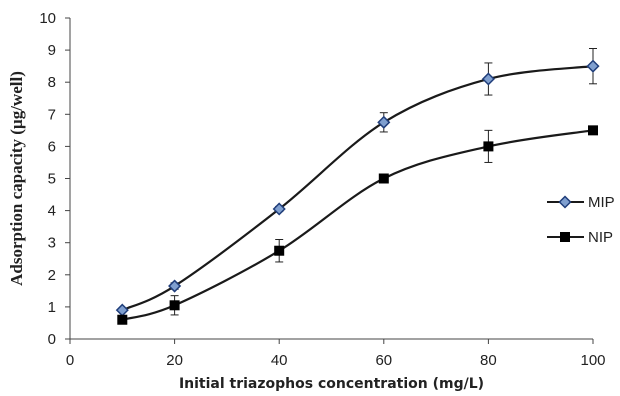 Image resolution: width=620 pixels, height=396 pixels. I want to click on y-tick-label: 0, so click(52, 339).